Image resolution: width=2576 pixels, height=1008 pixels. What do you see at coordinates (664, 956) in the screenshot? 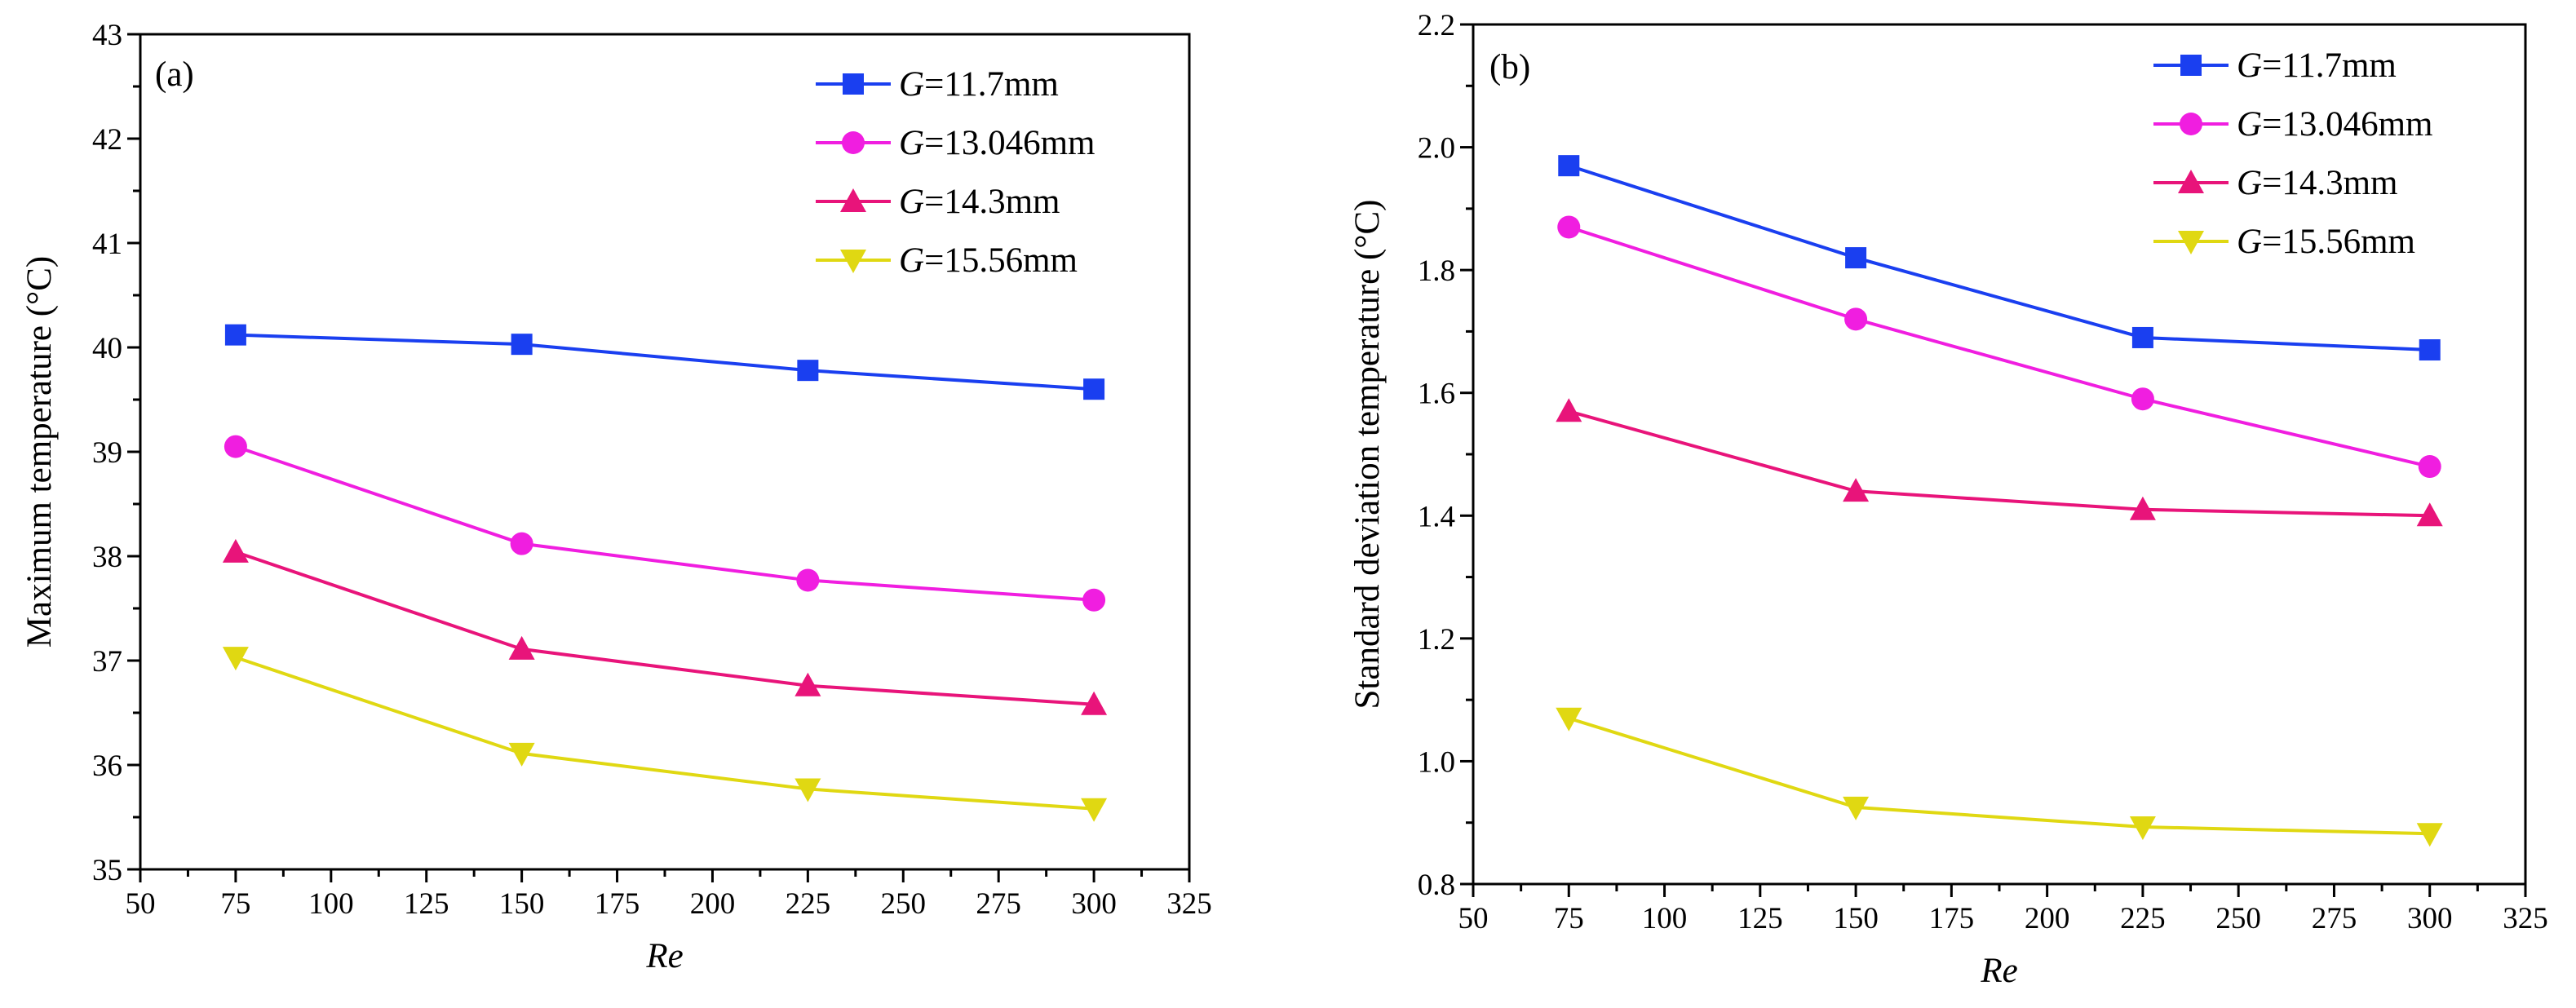
I see `x-axis-title: Re` at bounding box center [664, 956].